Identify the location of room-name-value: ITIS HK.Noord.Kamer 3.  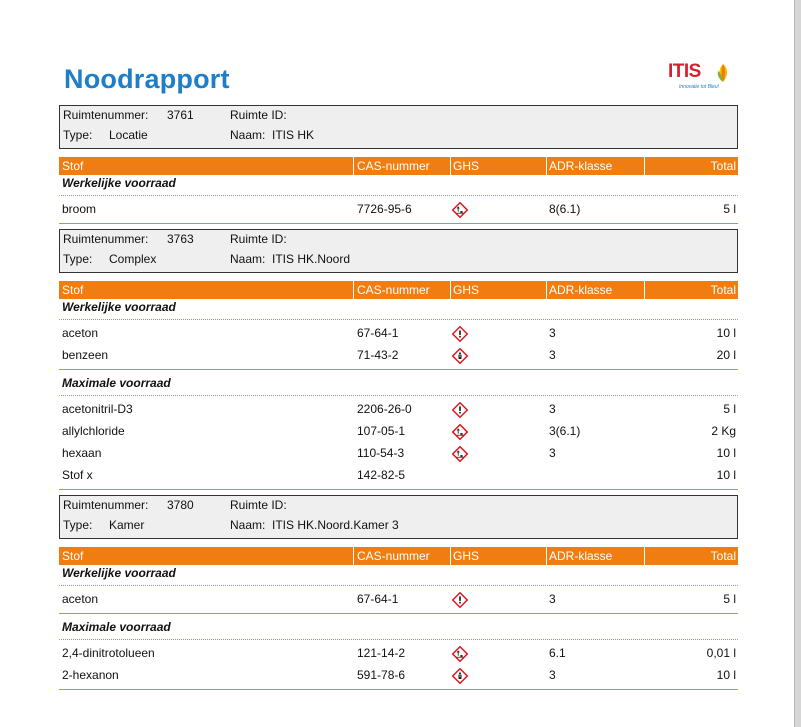
(335, 525).